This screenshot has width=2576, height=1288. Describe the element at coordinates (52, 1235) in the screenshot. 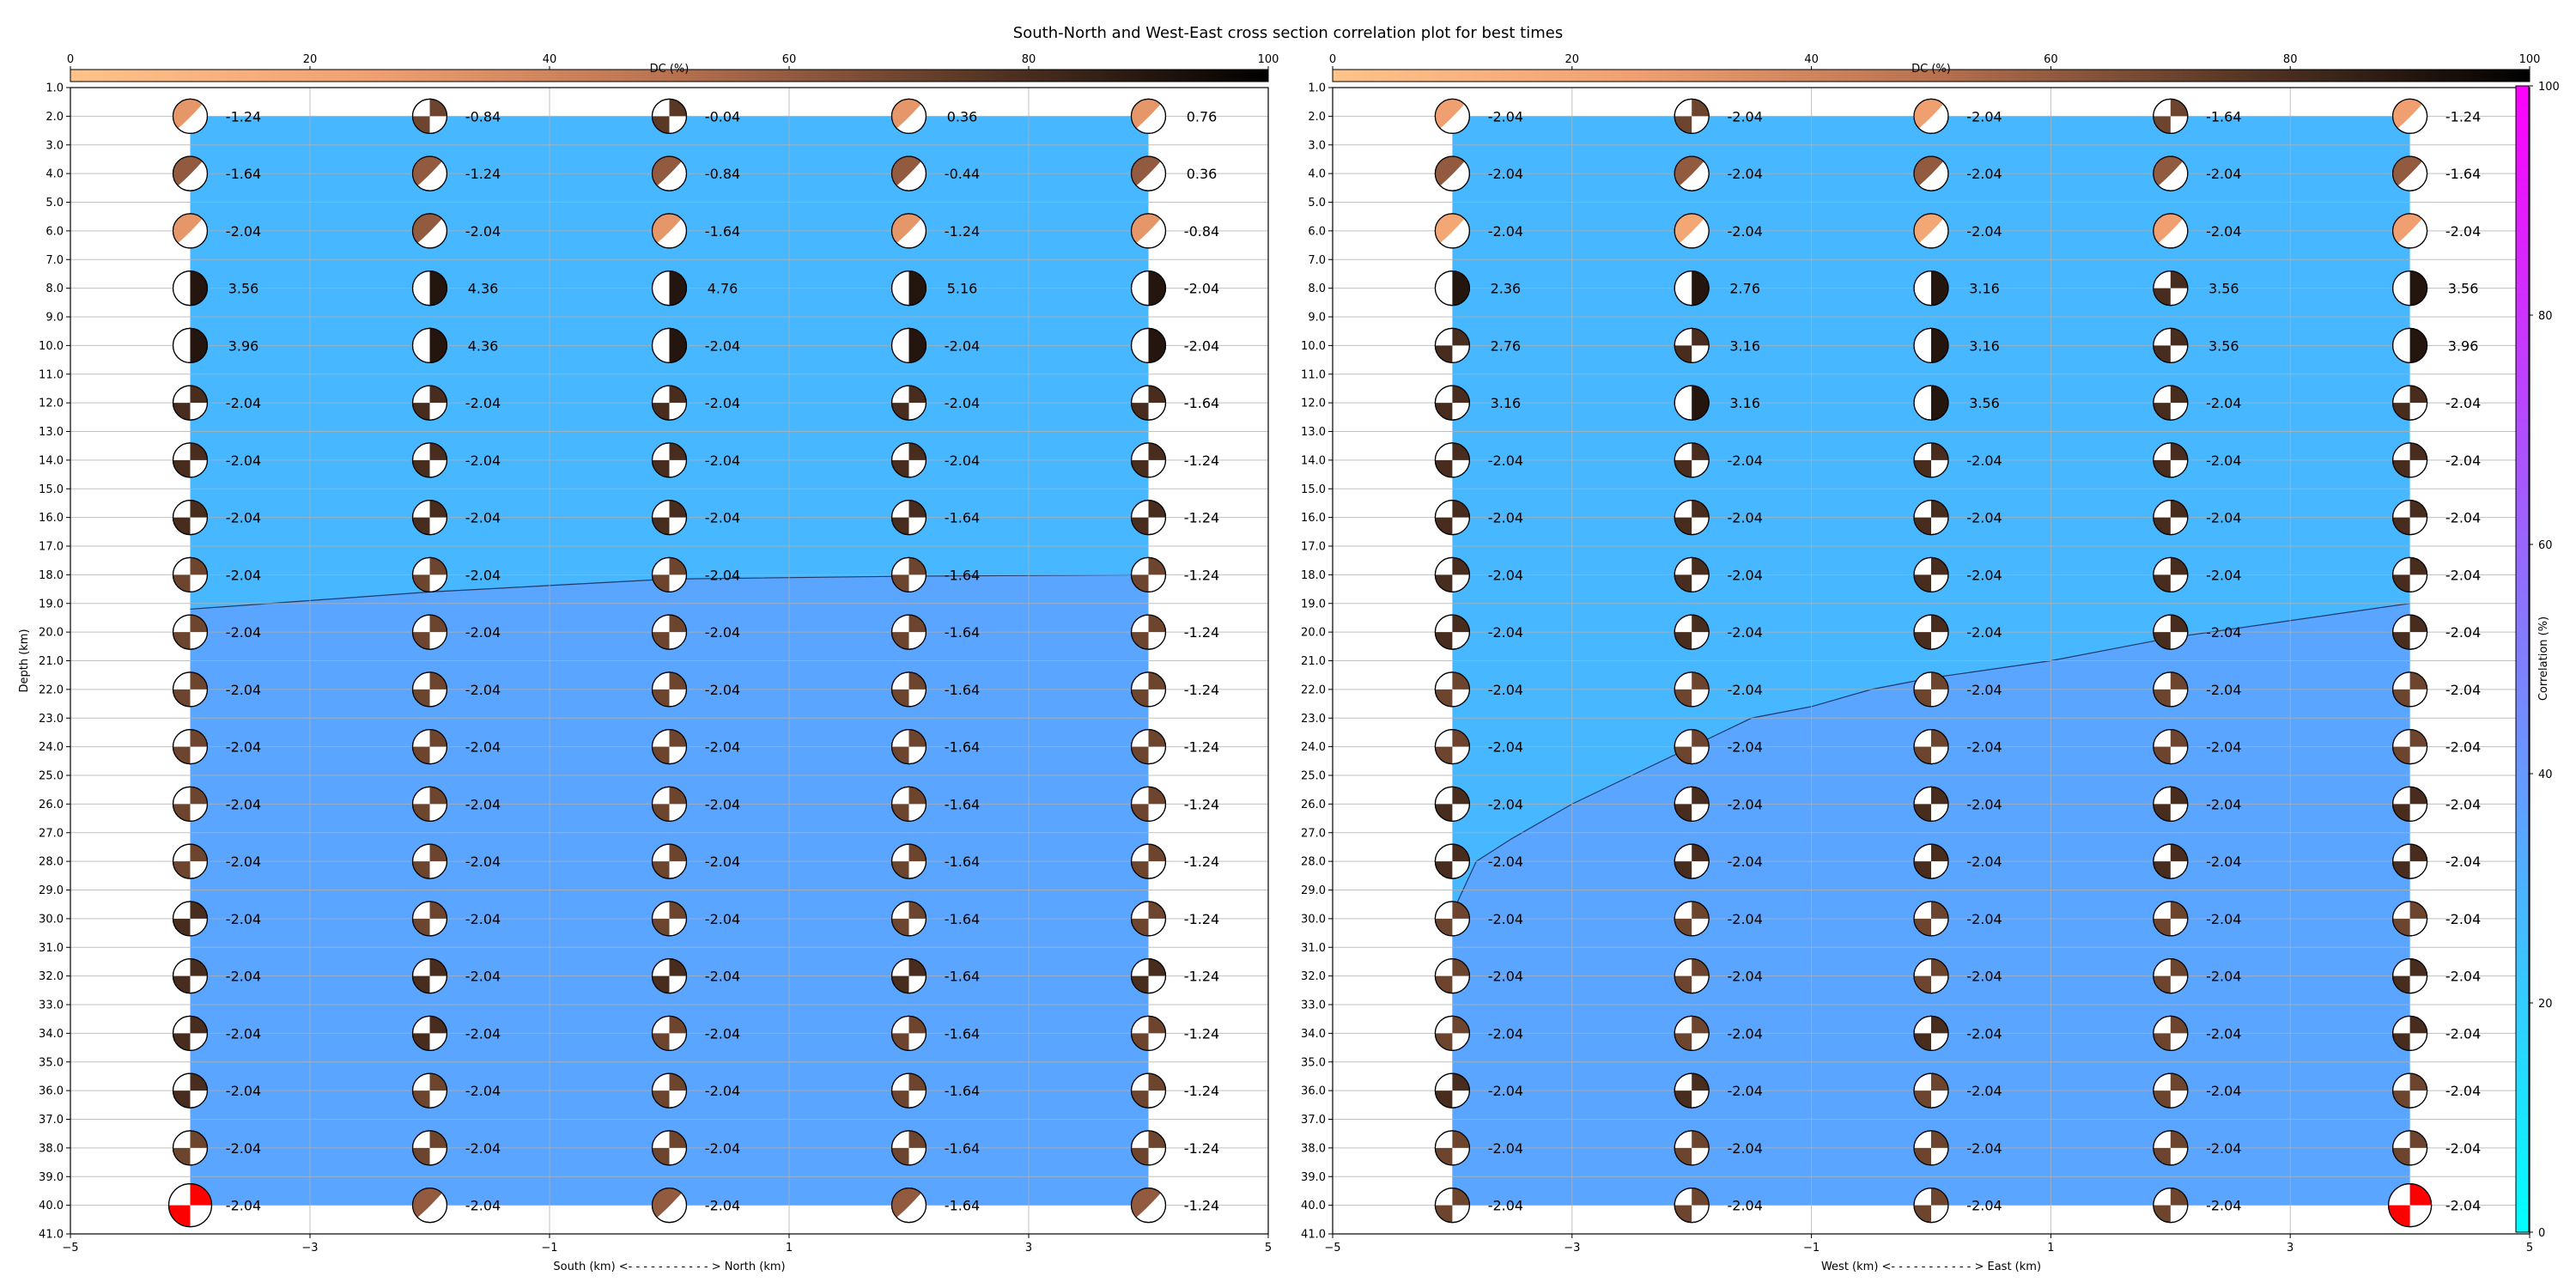

I see `y-tick-label: 41.0` at that location.